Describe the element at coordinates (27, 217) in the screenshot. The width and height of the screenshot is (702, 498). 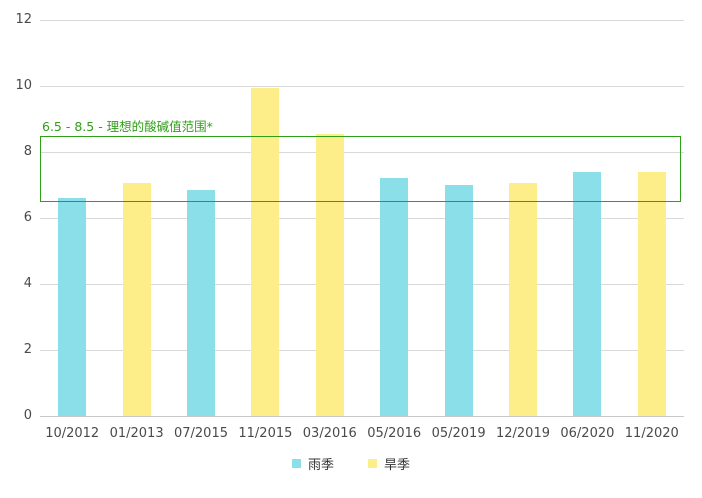
I see `y-tick-label-6: 6` at that location.